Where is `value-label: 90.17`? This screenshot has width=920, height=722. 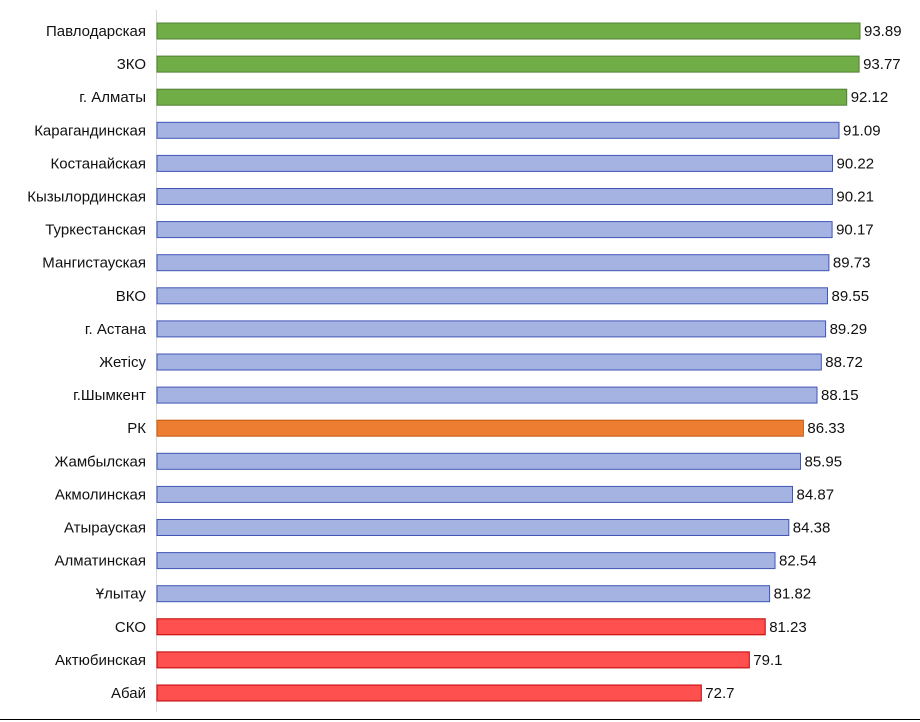
value-label: 90.17 is located at coordinates (855, 230).